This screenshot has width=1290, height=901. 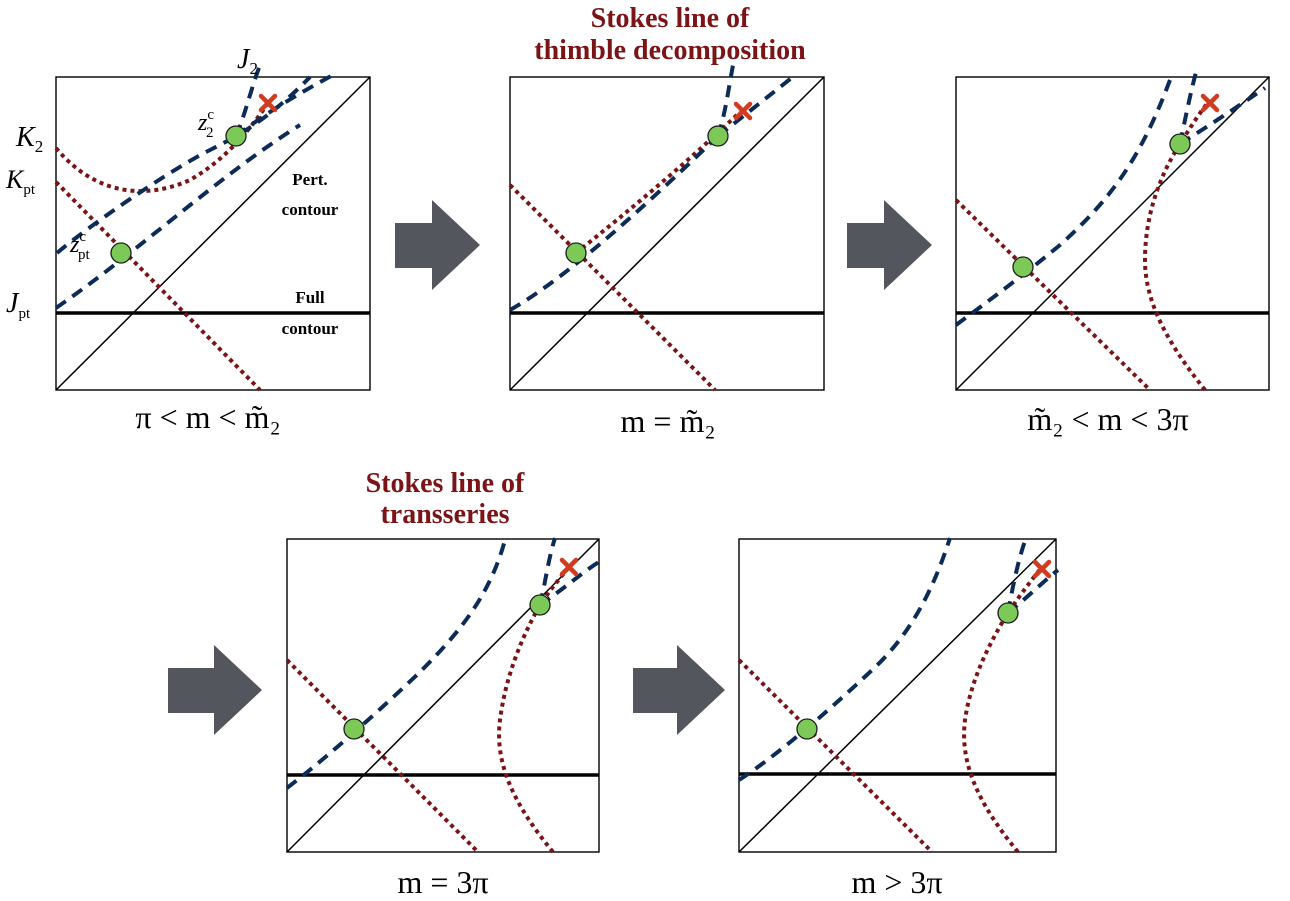 I want to click on label-k2: K2, so click(x=29, y=139).